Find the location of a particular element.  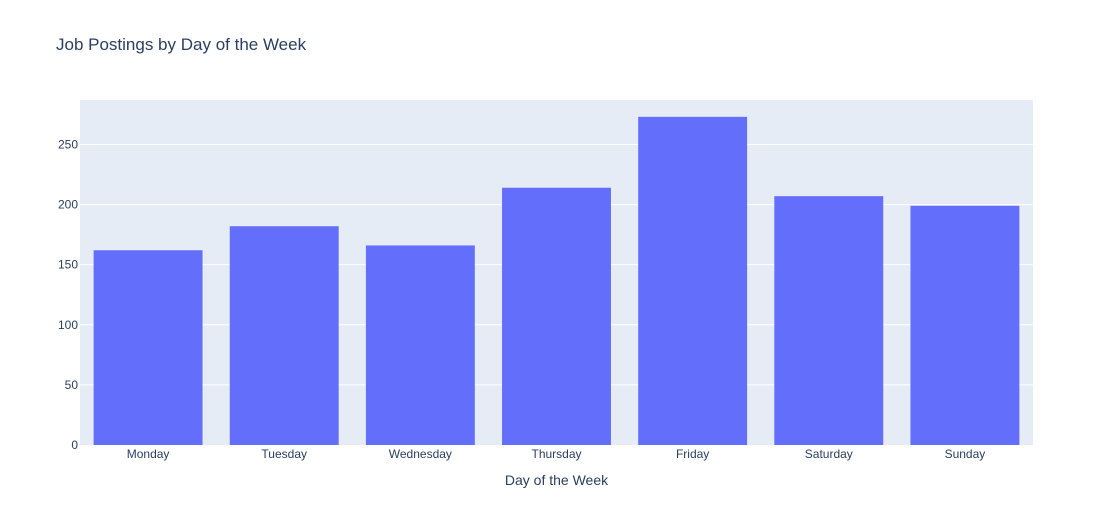

y-axis-ticks: 0 50 100 150 200 250 is located at coordinates (68, 294).